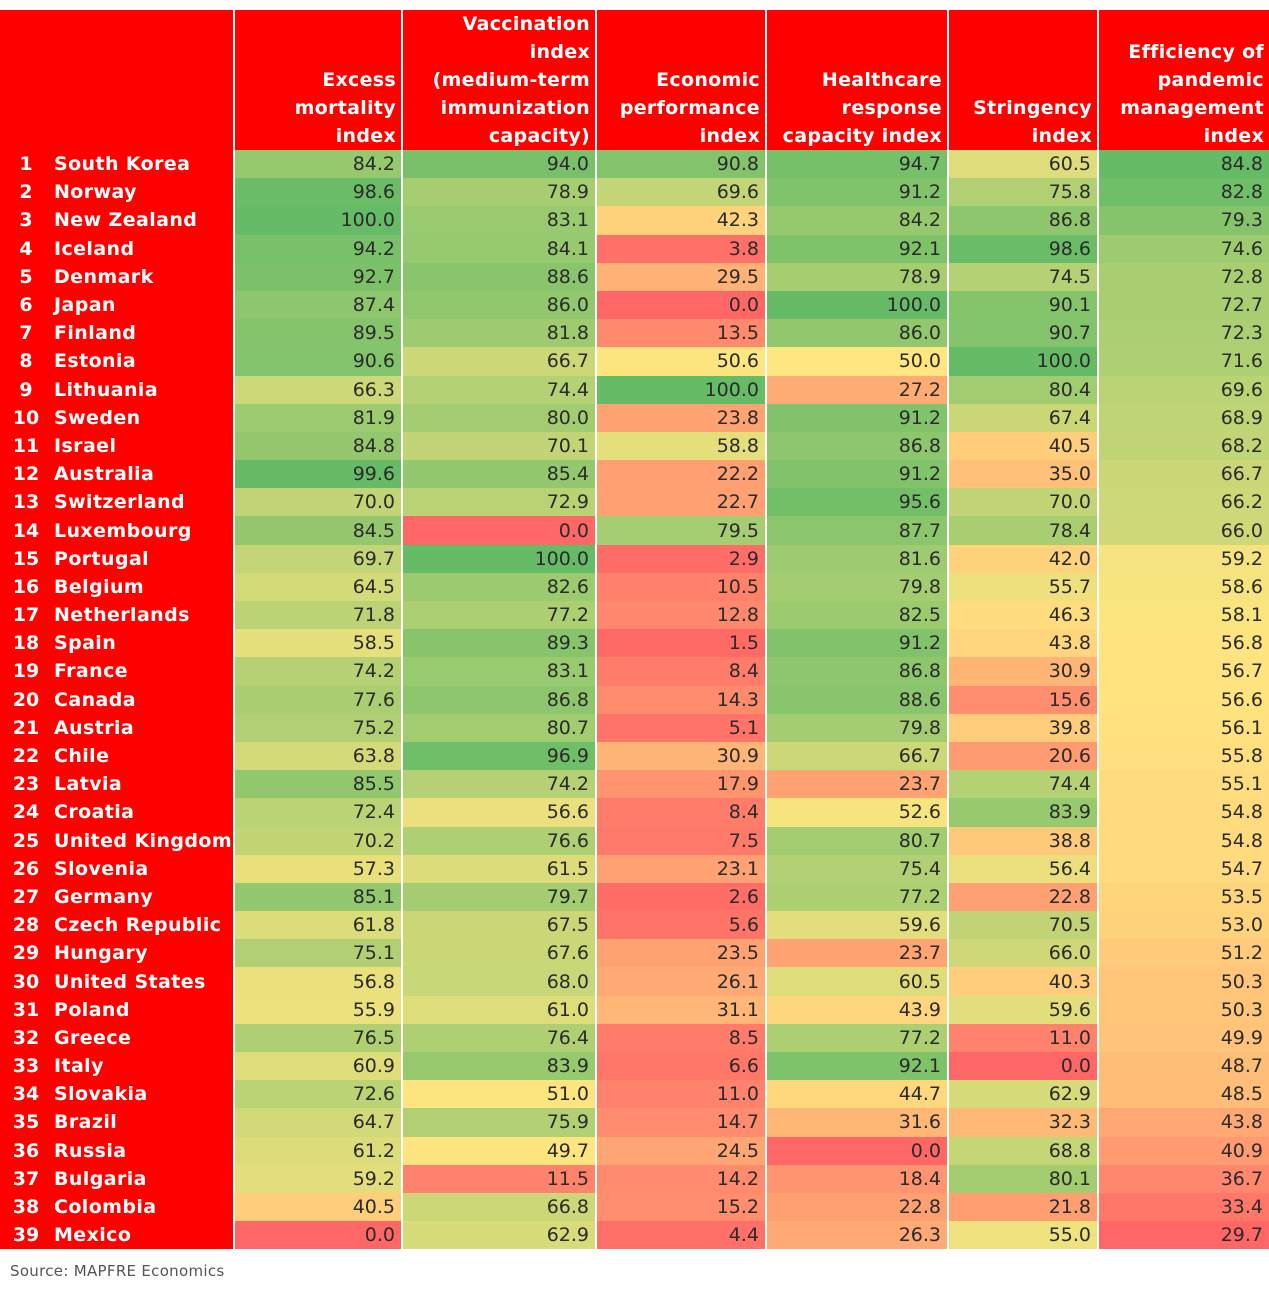 The width and height of the screenshot is (1269, 1299). Describe the element at coordinates (143, 333) in the screenshot. I see `country-cell: Finland` at that location.